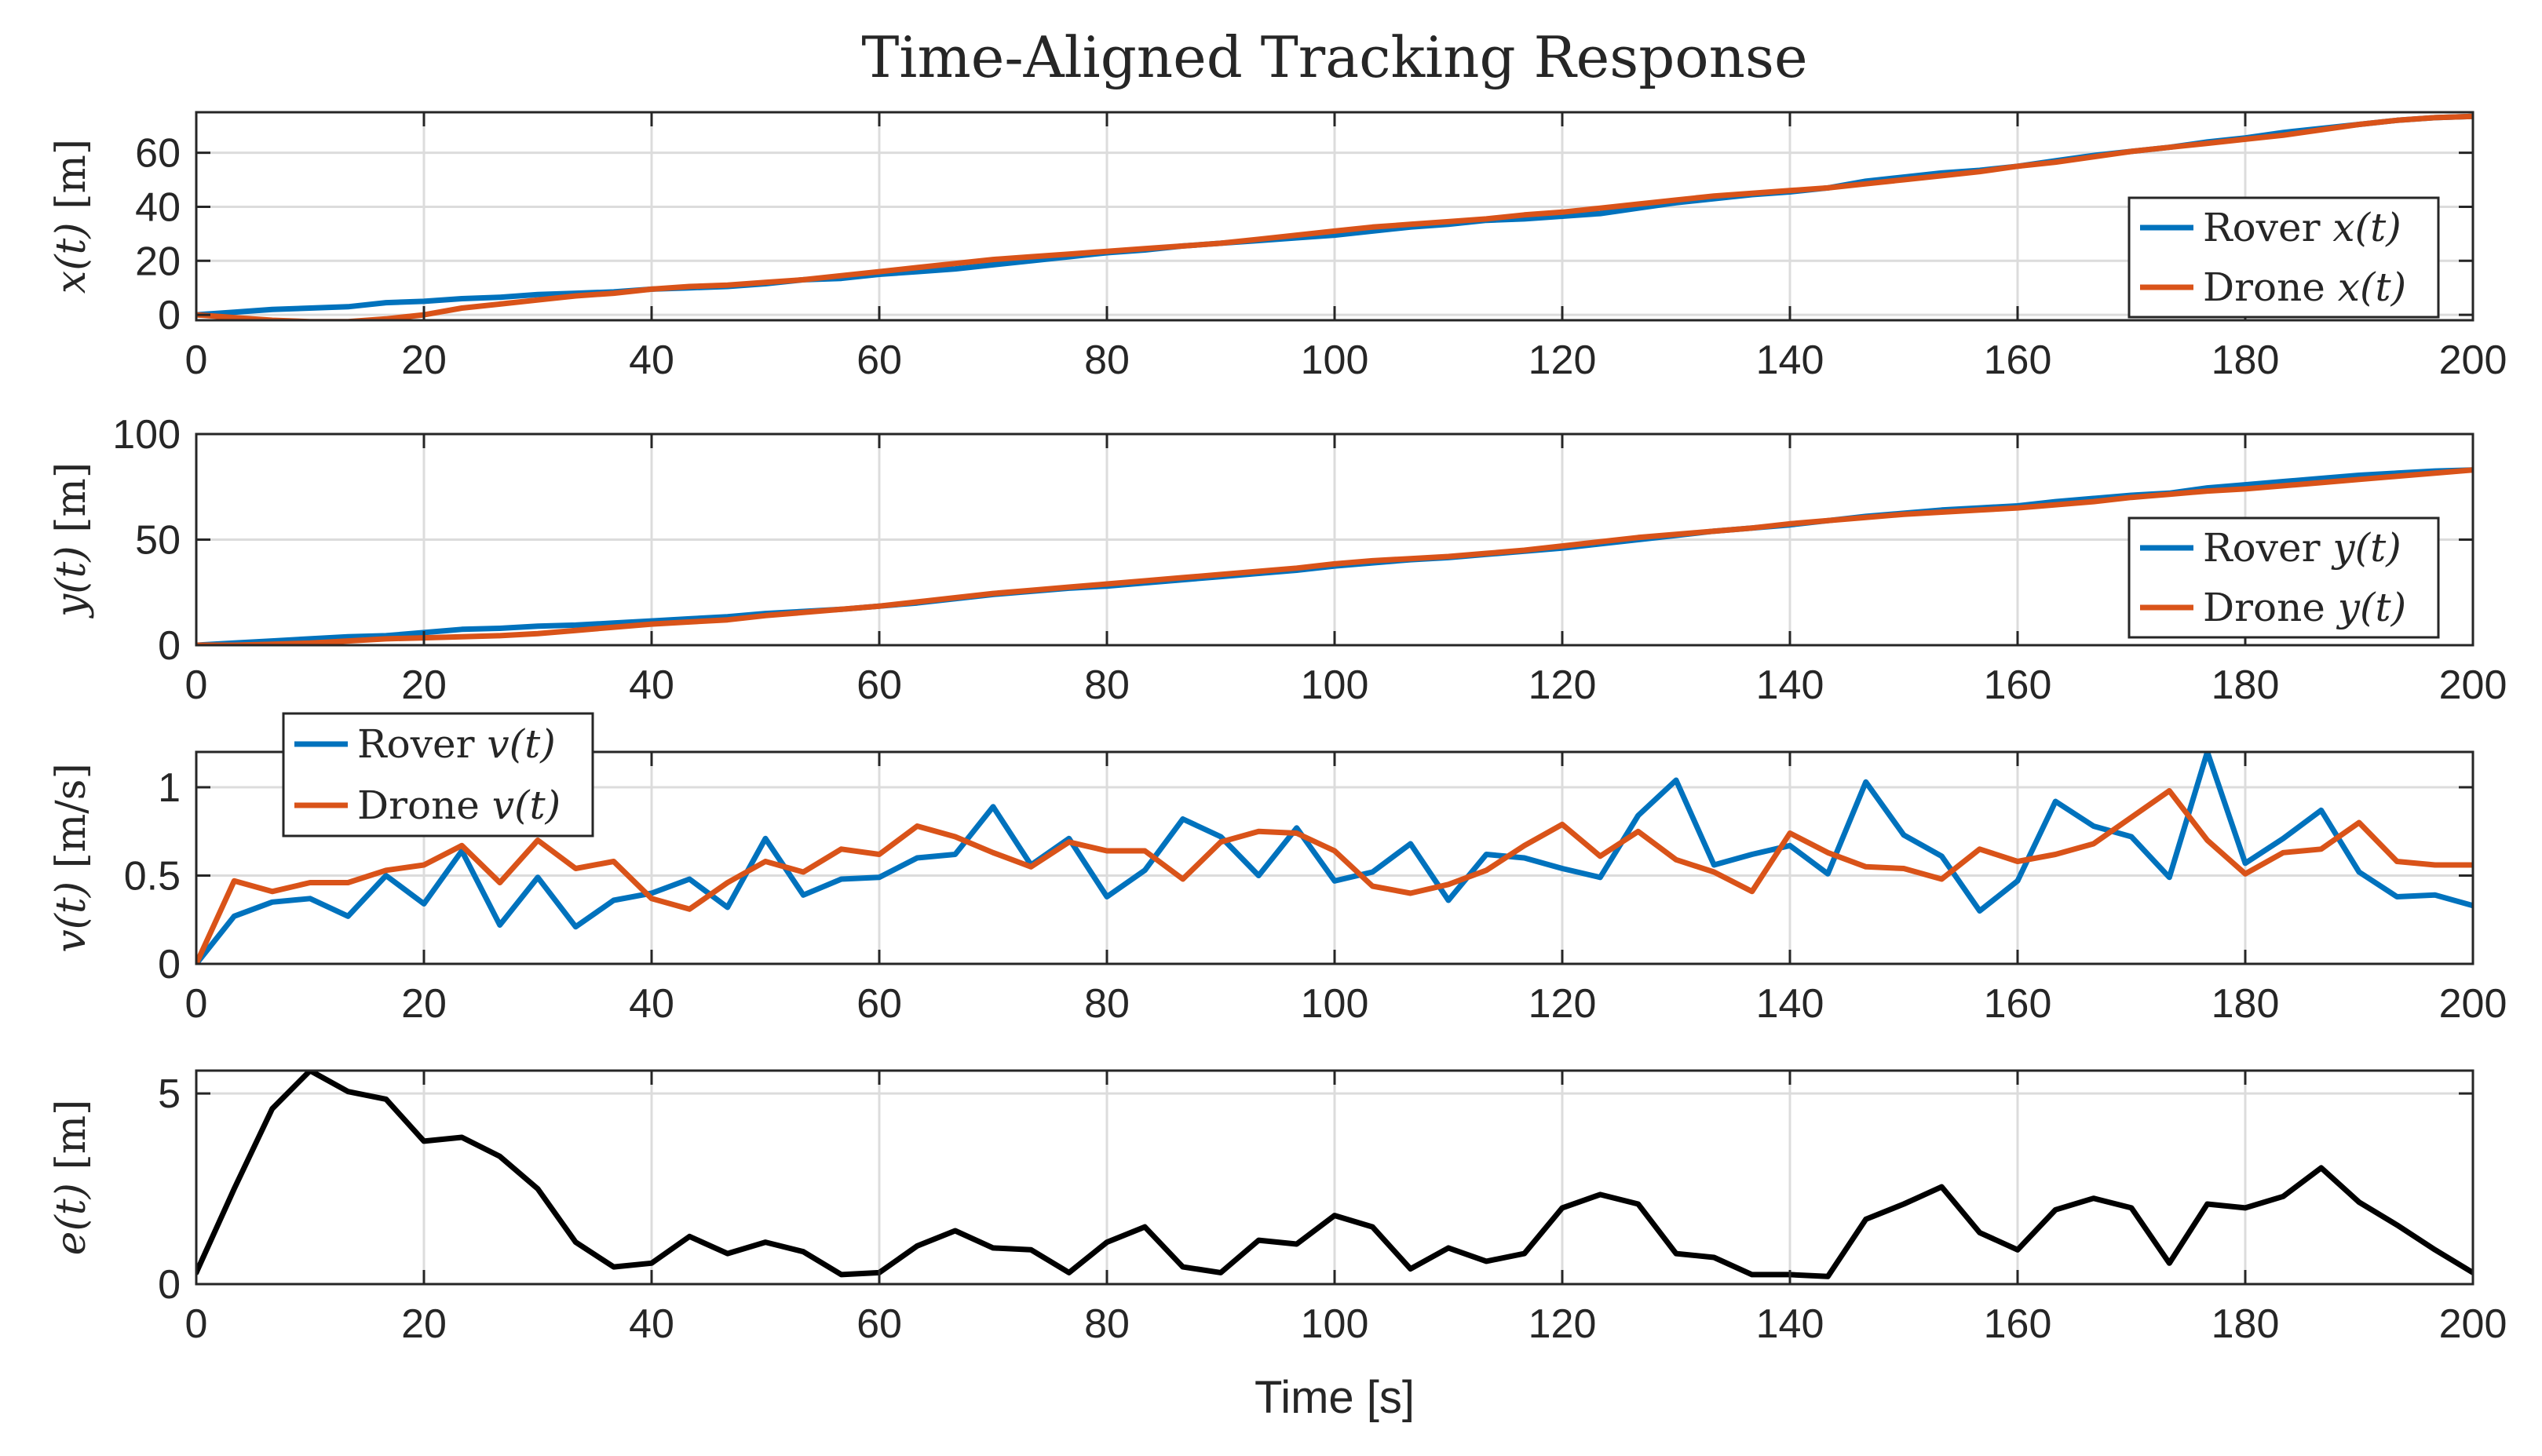 The height and width of the screenshot is (1456, 2542). I want to click on y-tick-label: 0.5, so click(152, 877).